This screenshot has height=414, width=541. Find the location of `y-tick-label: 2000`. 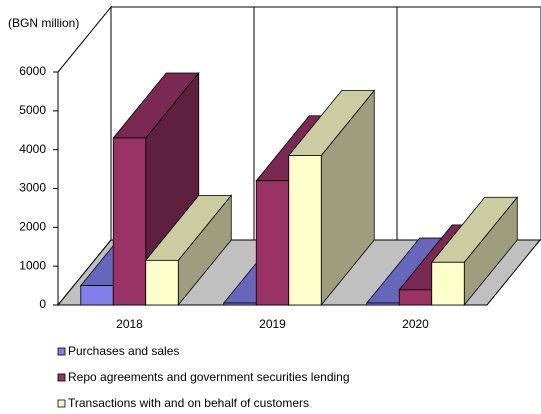

y-tick-label: 2000 is located at coordinates (32, 227).